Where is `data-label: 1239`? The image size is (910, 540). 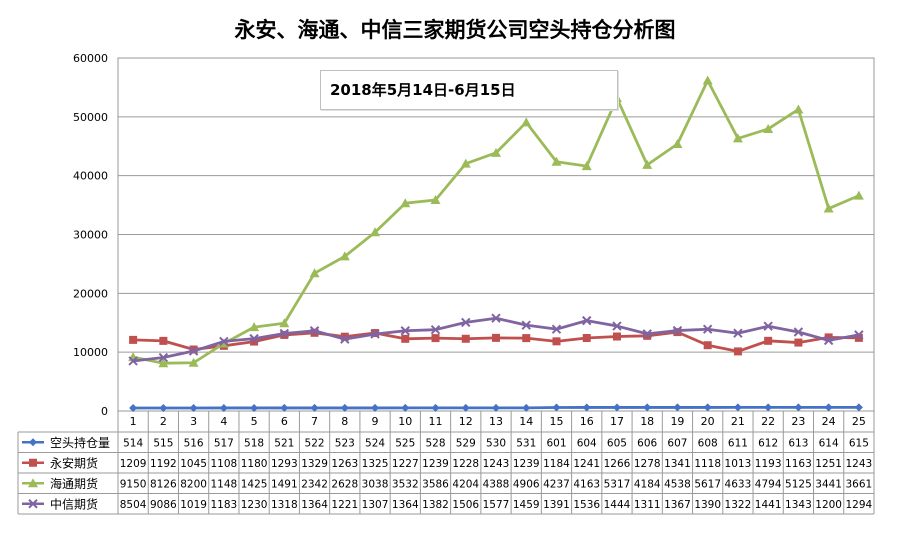
data-label: 1239 is located at coordinates (435, 464).